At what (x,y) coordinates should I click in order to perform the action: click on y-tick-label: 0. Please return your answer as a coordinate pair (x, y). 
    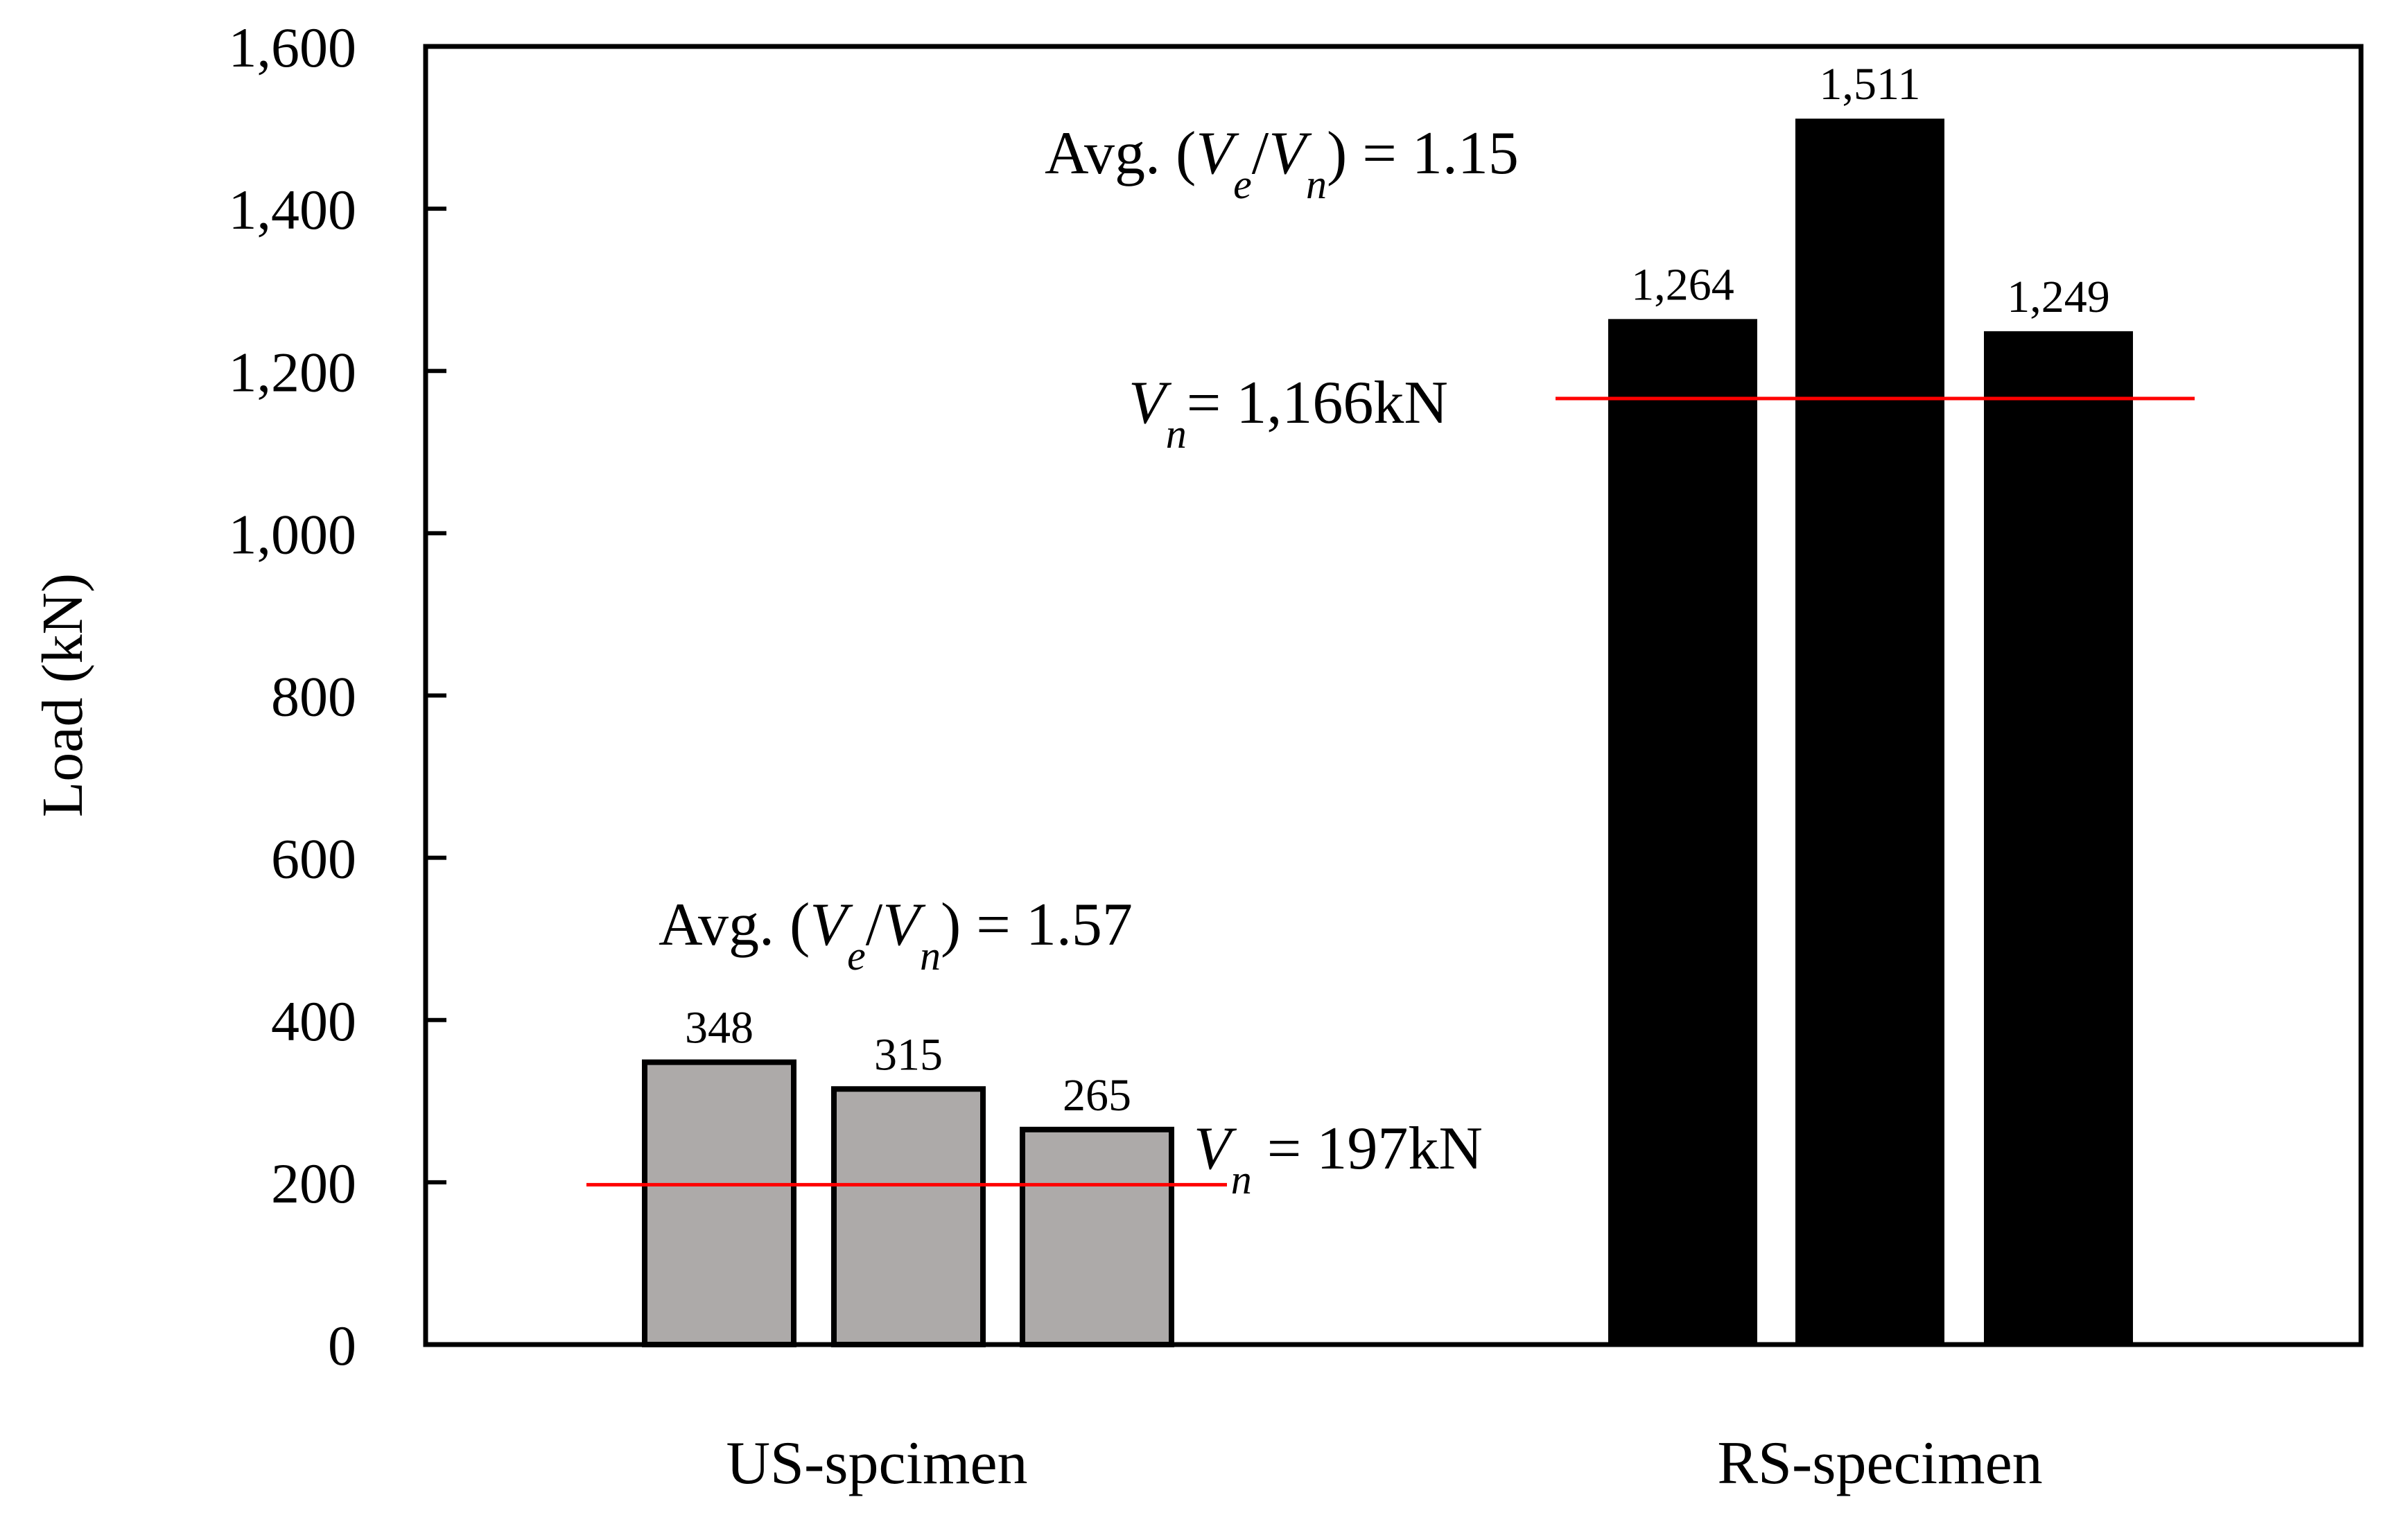
    Looking at the image, I should click on (342, 1345).